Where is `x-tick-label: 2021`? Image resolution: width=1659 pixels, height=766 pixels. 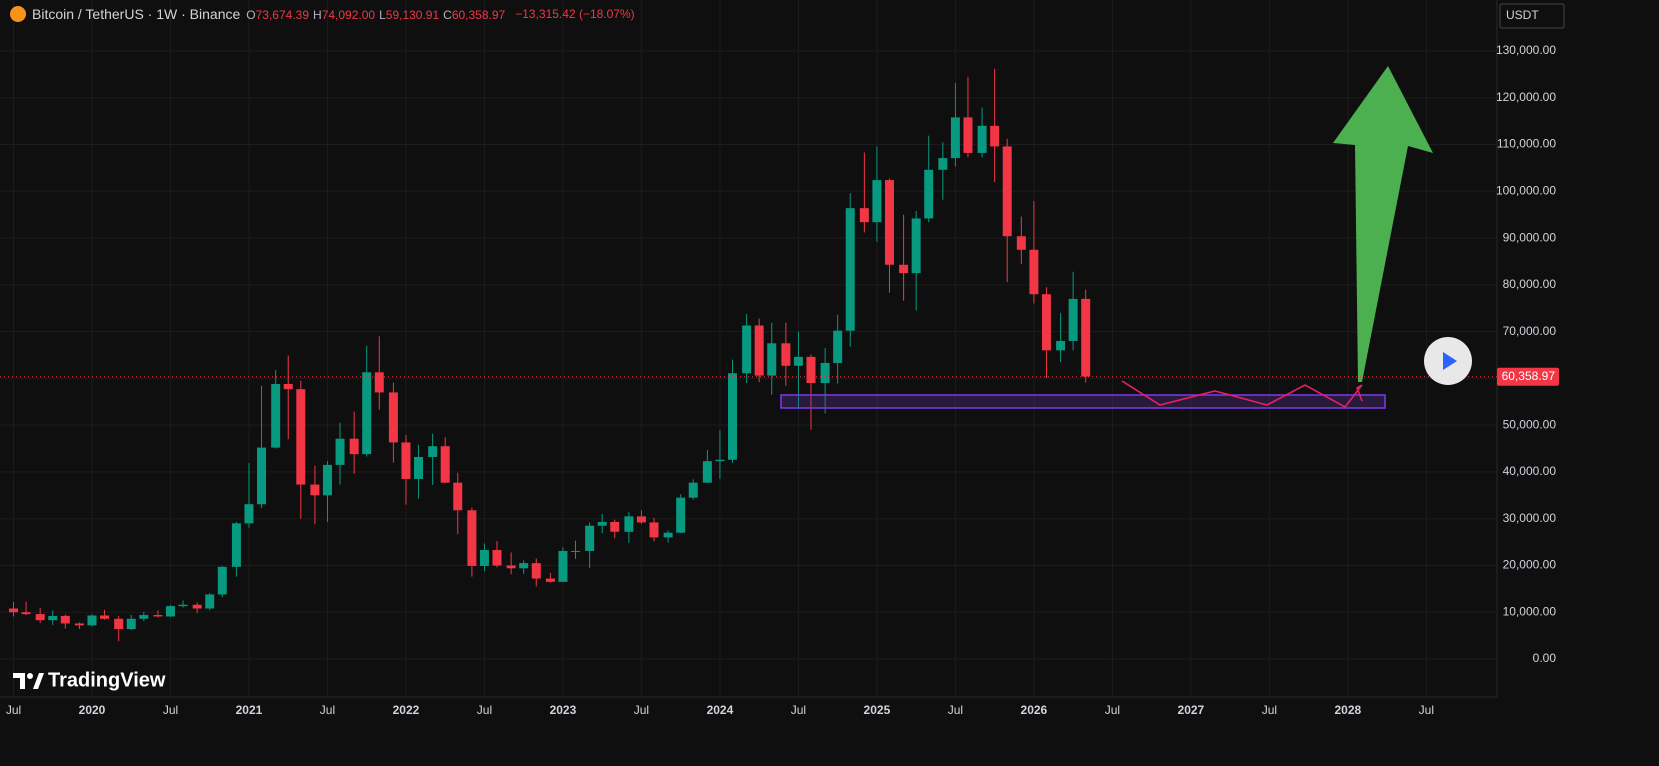 x-tick-label: 2021 is located at coordinates (249, 710).